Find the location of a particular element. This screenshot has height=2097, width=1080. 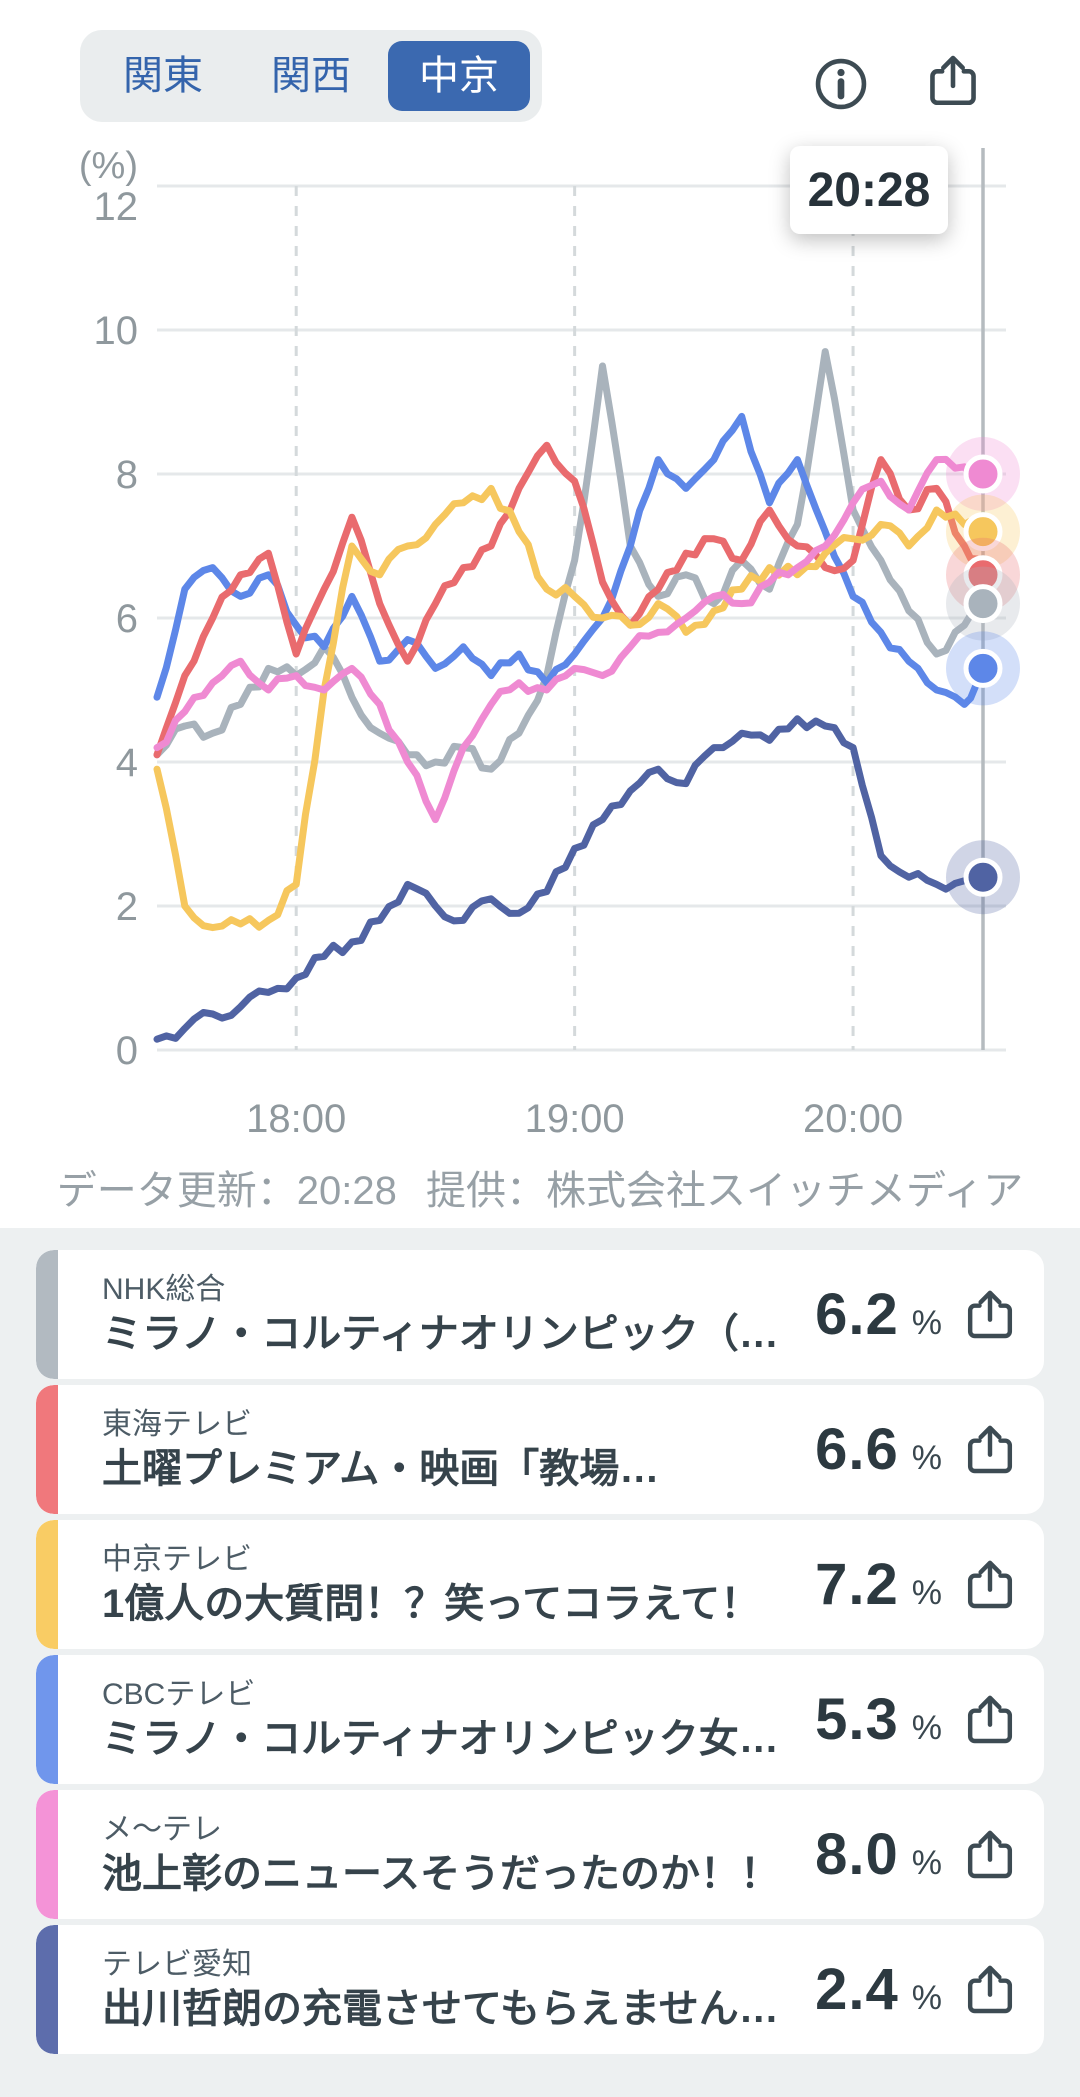

rating-value: 8.0 % is located at coordinates (878, 1854).